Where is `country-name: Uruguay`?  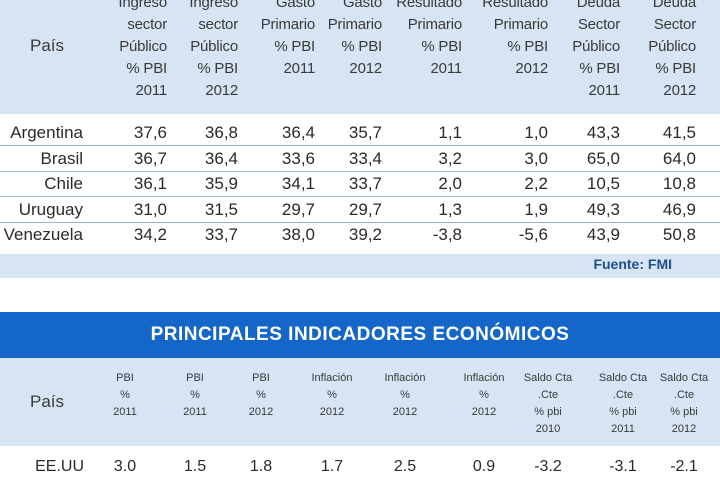 country-name: Uruguay is located at coordinates (50, 209).